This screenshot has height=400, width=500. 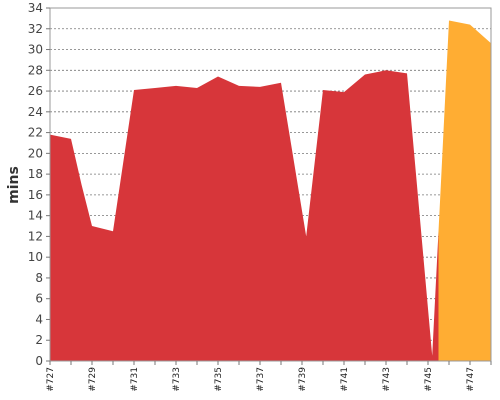 I want to click on x-tick-label: #729, so click(x=93, y=379).